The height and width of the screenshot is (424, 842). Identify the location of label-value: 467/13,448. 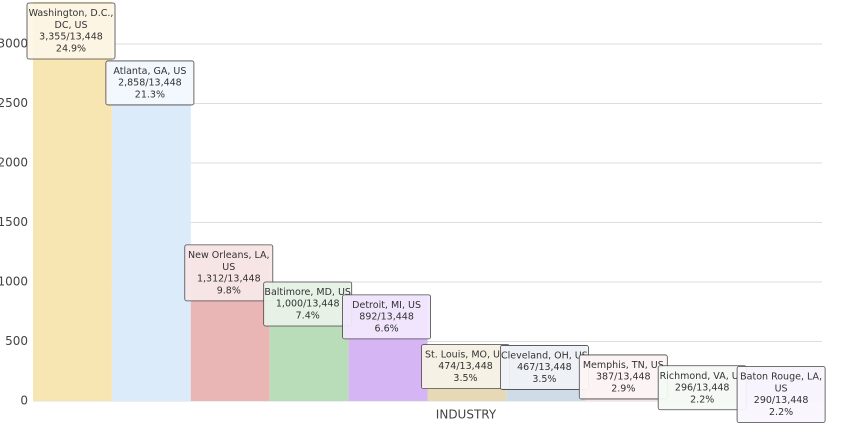
(544, 367).